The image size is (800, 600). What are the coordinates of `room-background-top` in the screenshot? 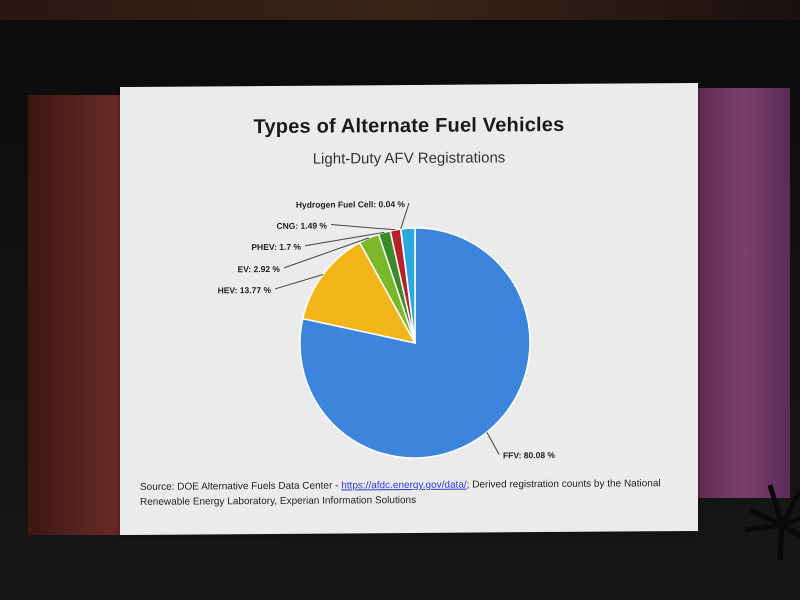 It's located at (400, 10).